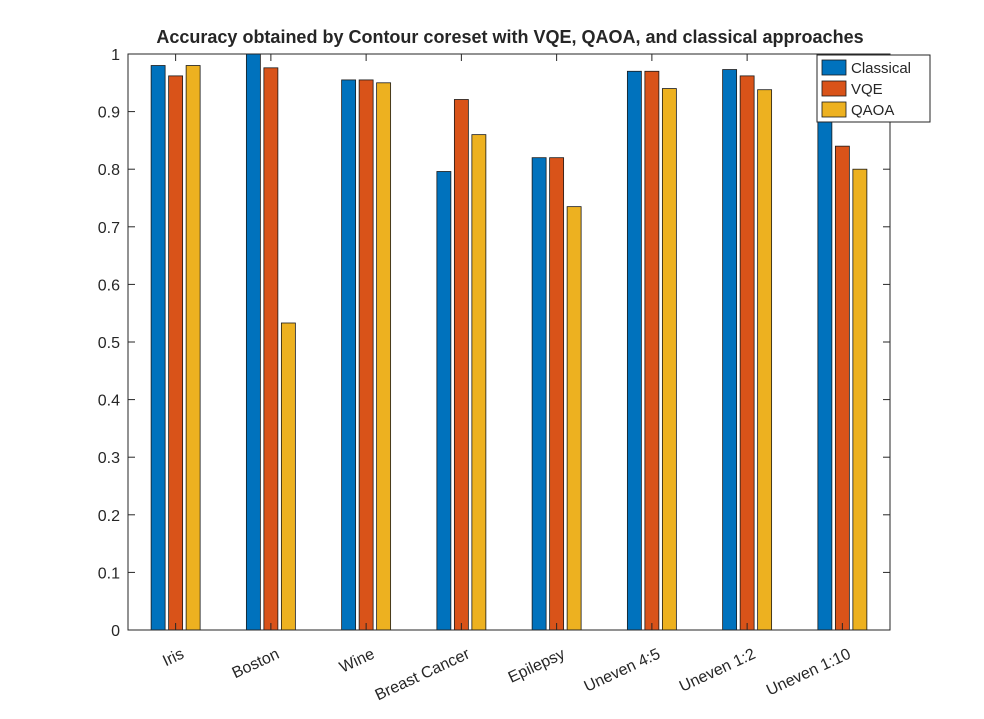  What do you see at coordinates (834, 88) in the screenshot?
I see `legend-swatch-vqe` at bounding box center [834, 88].